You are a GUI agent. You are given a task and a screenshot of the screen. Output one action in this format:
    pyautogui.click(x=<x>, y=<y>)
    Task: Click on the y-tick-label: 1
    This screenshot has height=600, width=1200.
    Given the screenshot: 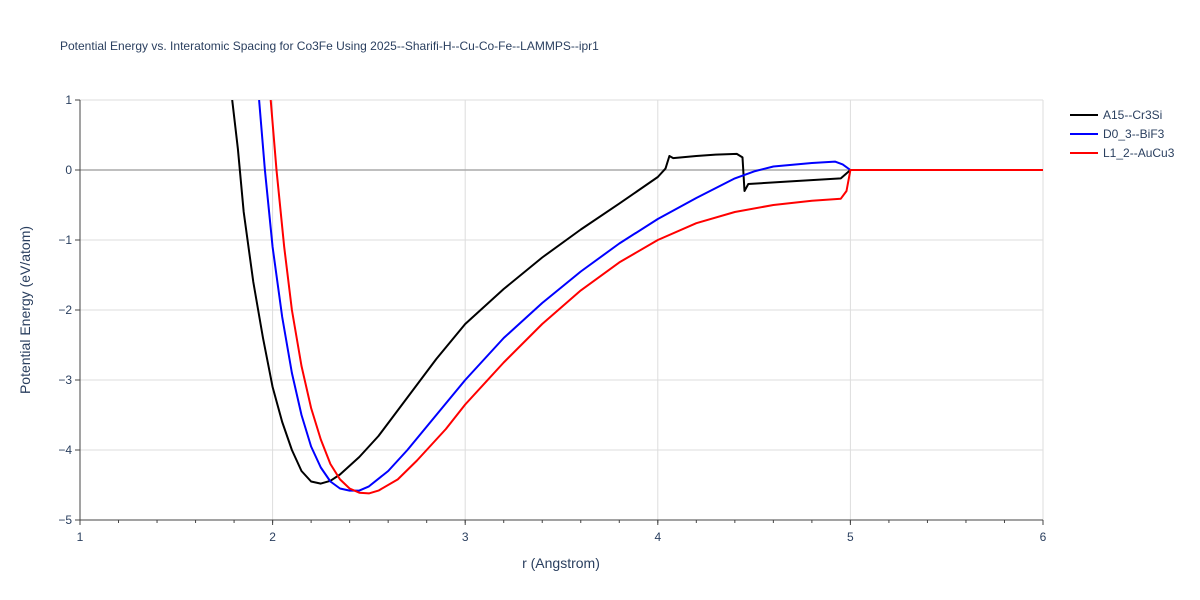 What is the action you would take?
    pyautogui.click(x=68, y=100)
    